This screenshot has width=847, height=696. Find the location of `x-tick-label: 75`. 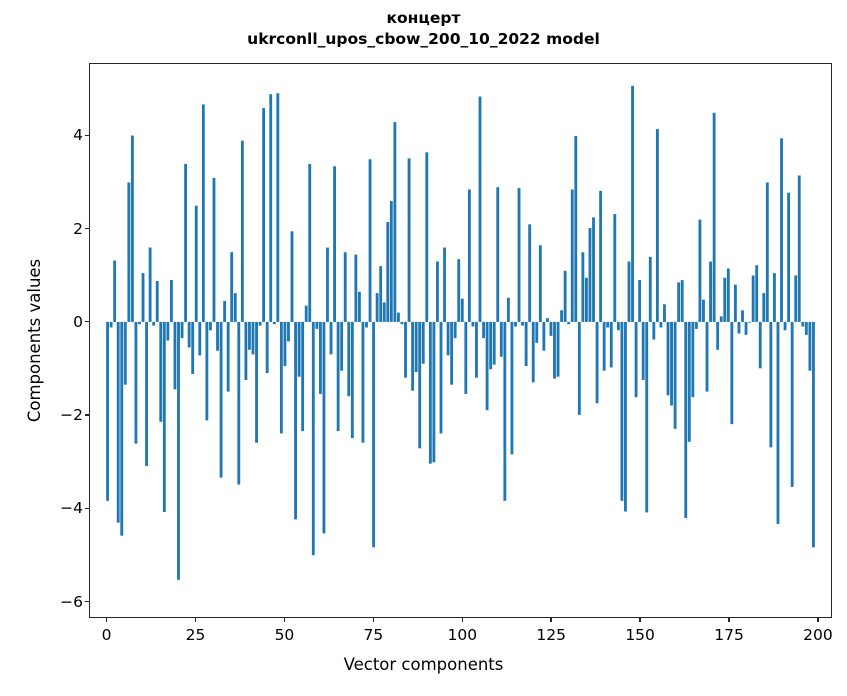

x-tick-label: 75 is located at coordinates (373, 635).